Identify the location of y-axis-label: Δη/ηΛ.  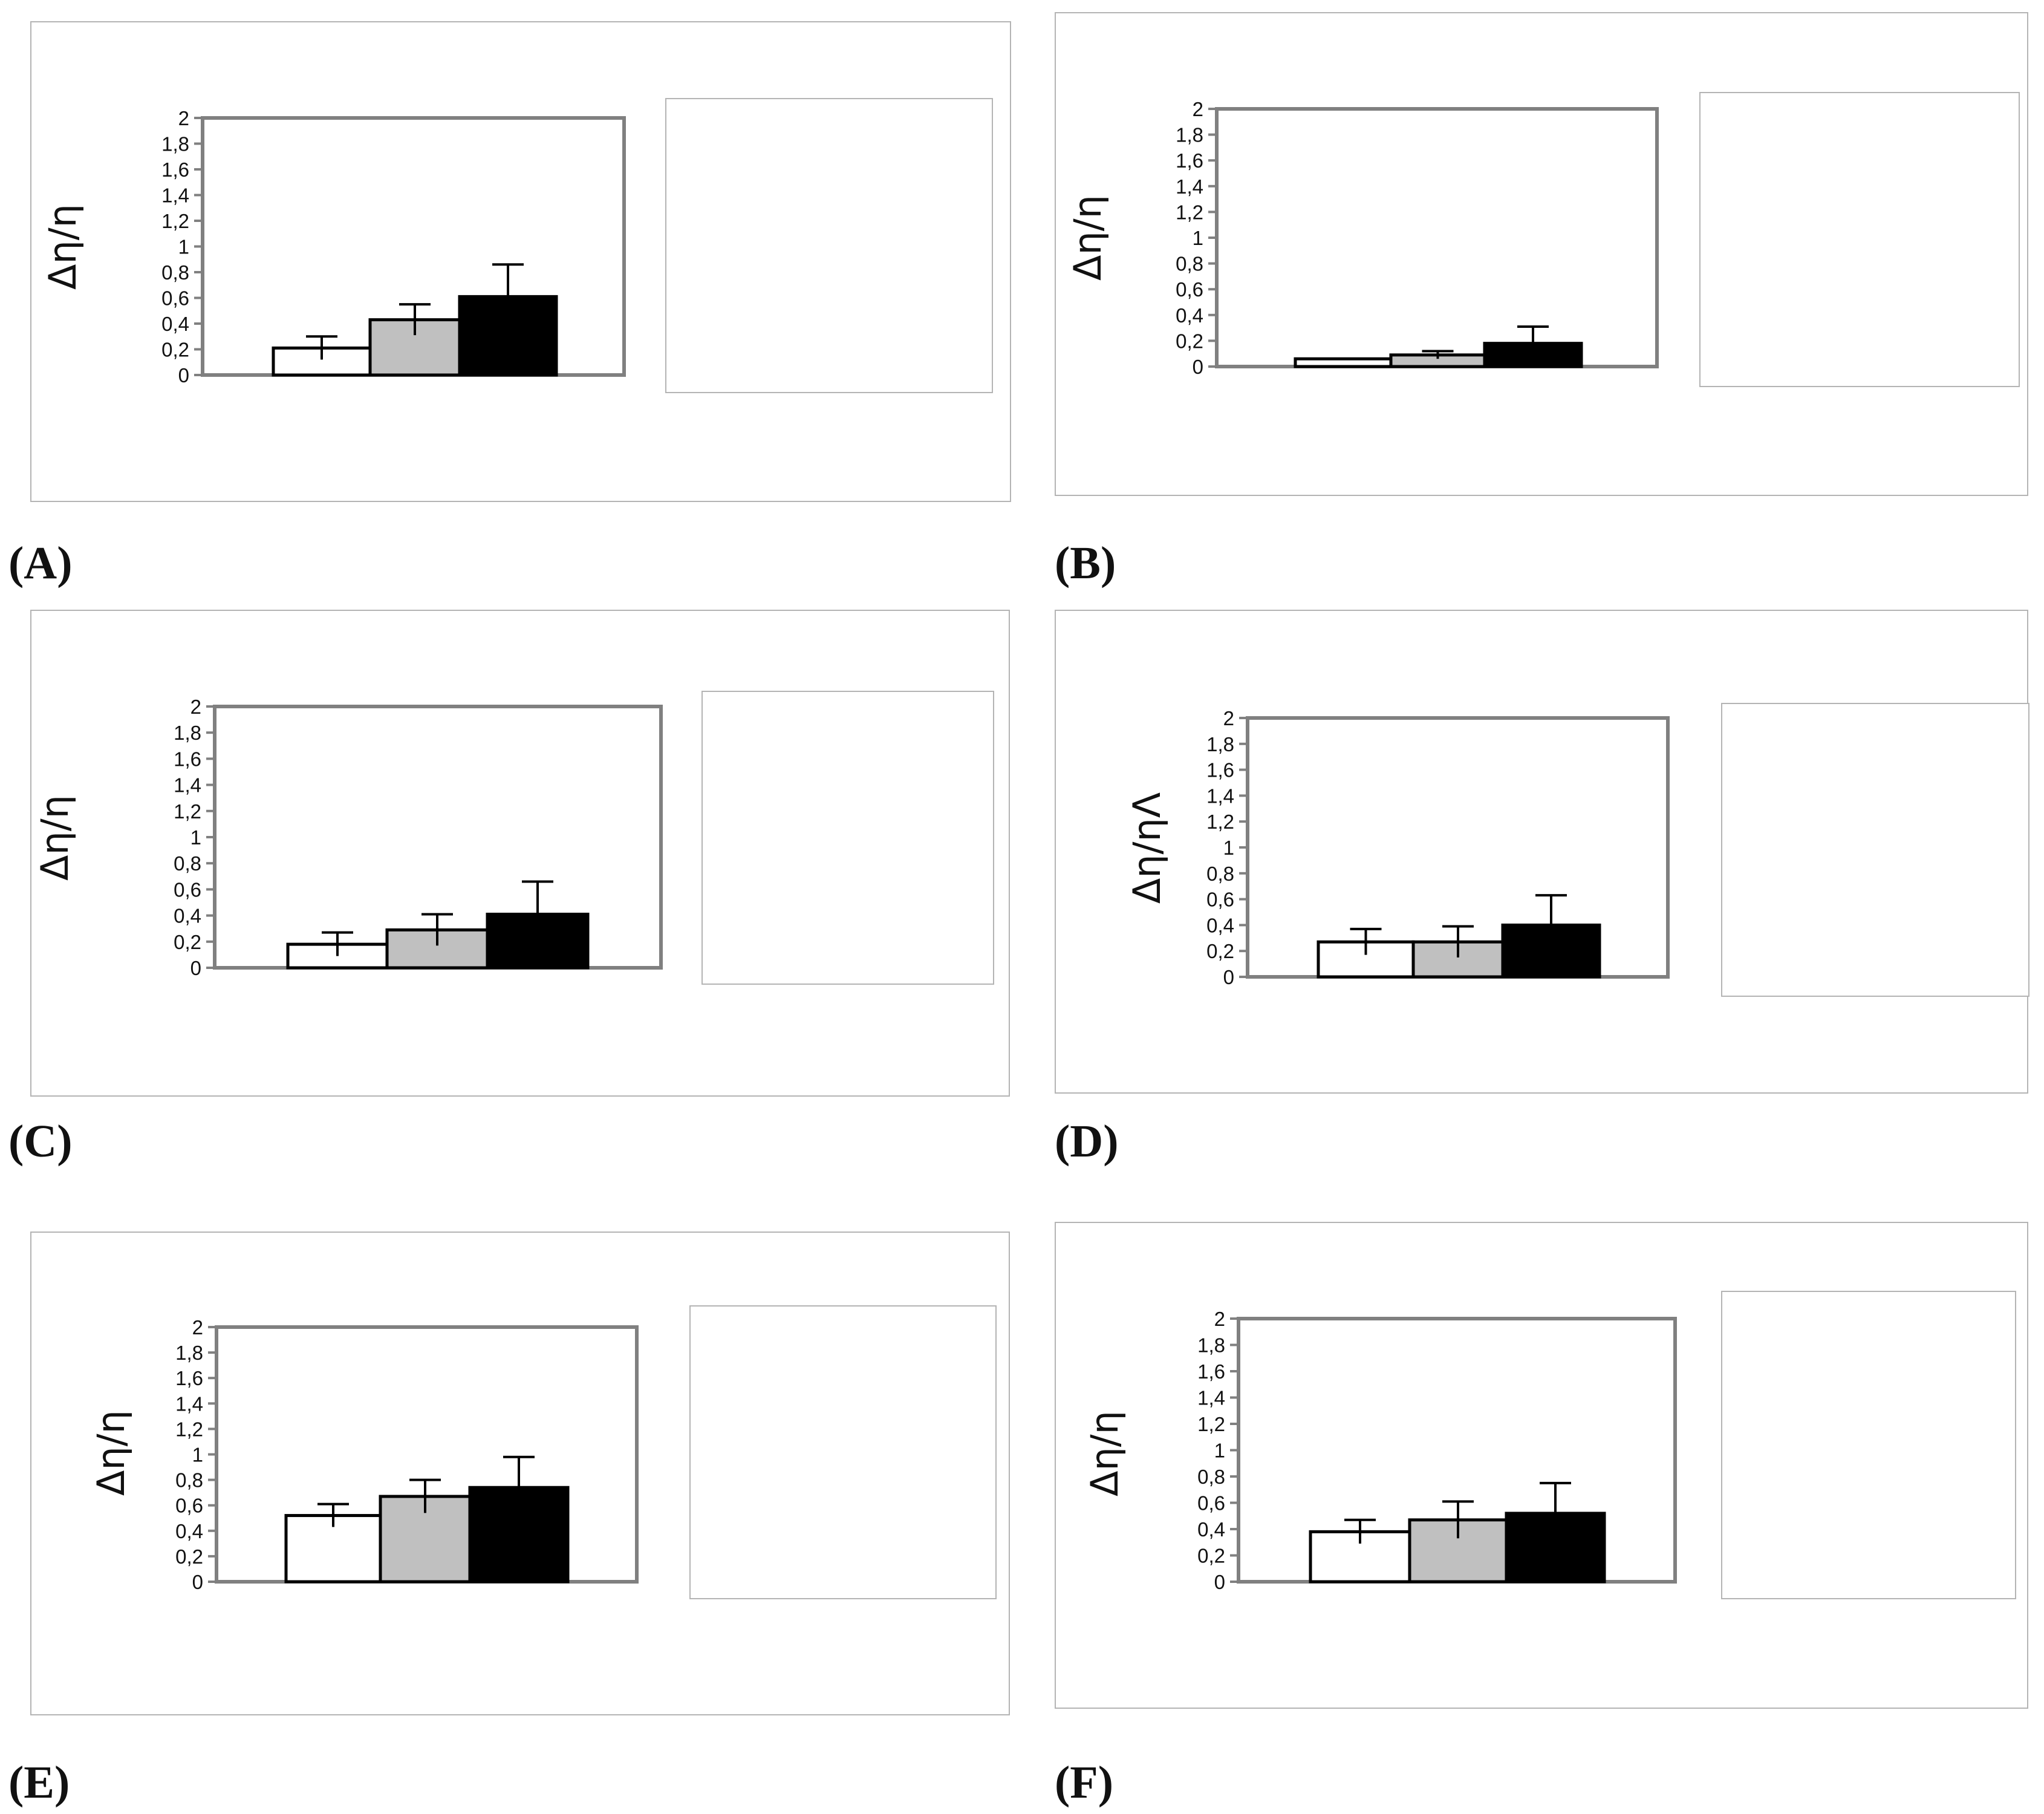
(1147, 848).